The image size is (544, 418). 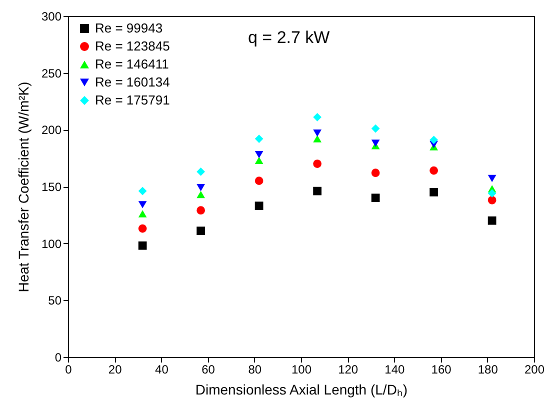 What do you see at coordinates (23, 187) in the screenshot?
I see `y-axis-title: Heat Transfer Coefficient (W/m²K)` at bounding box center [23, 187].